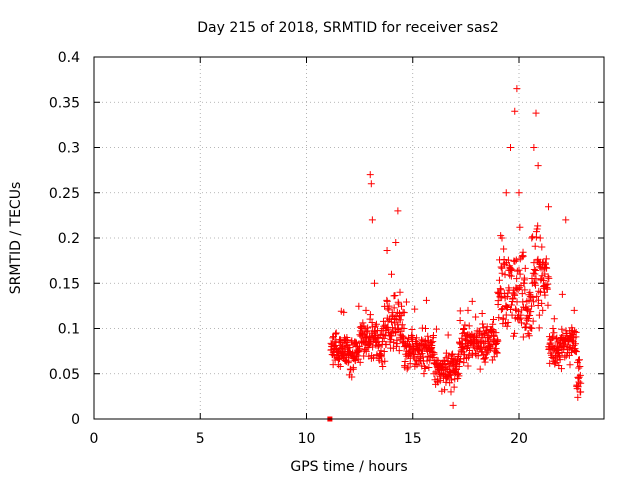 This screenshot has width=640, height=480. I want to click on x-tick-labels: 0 5 10 15 20, so click(309, 439).